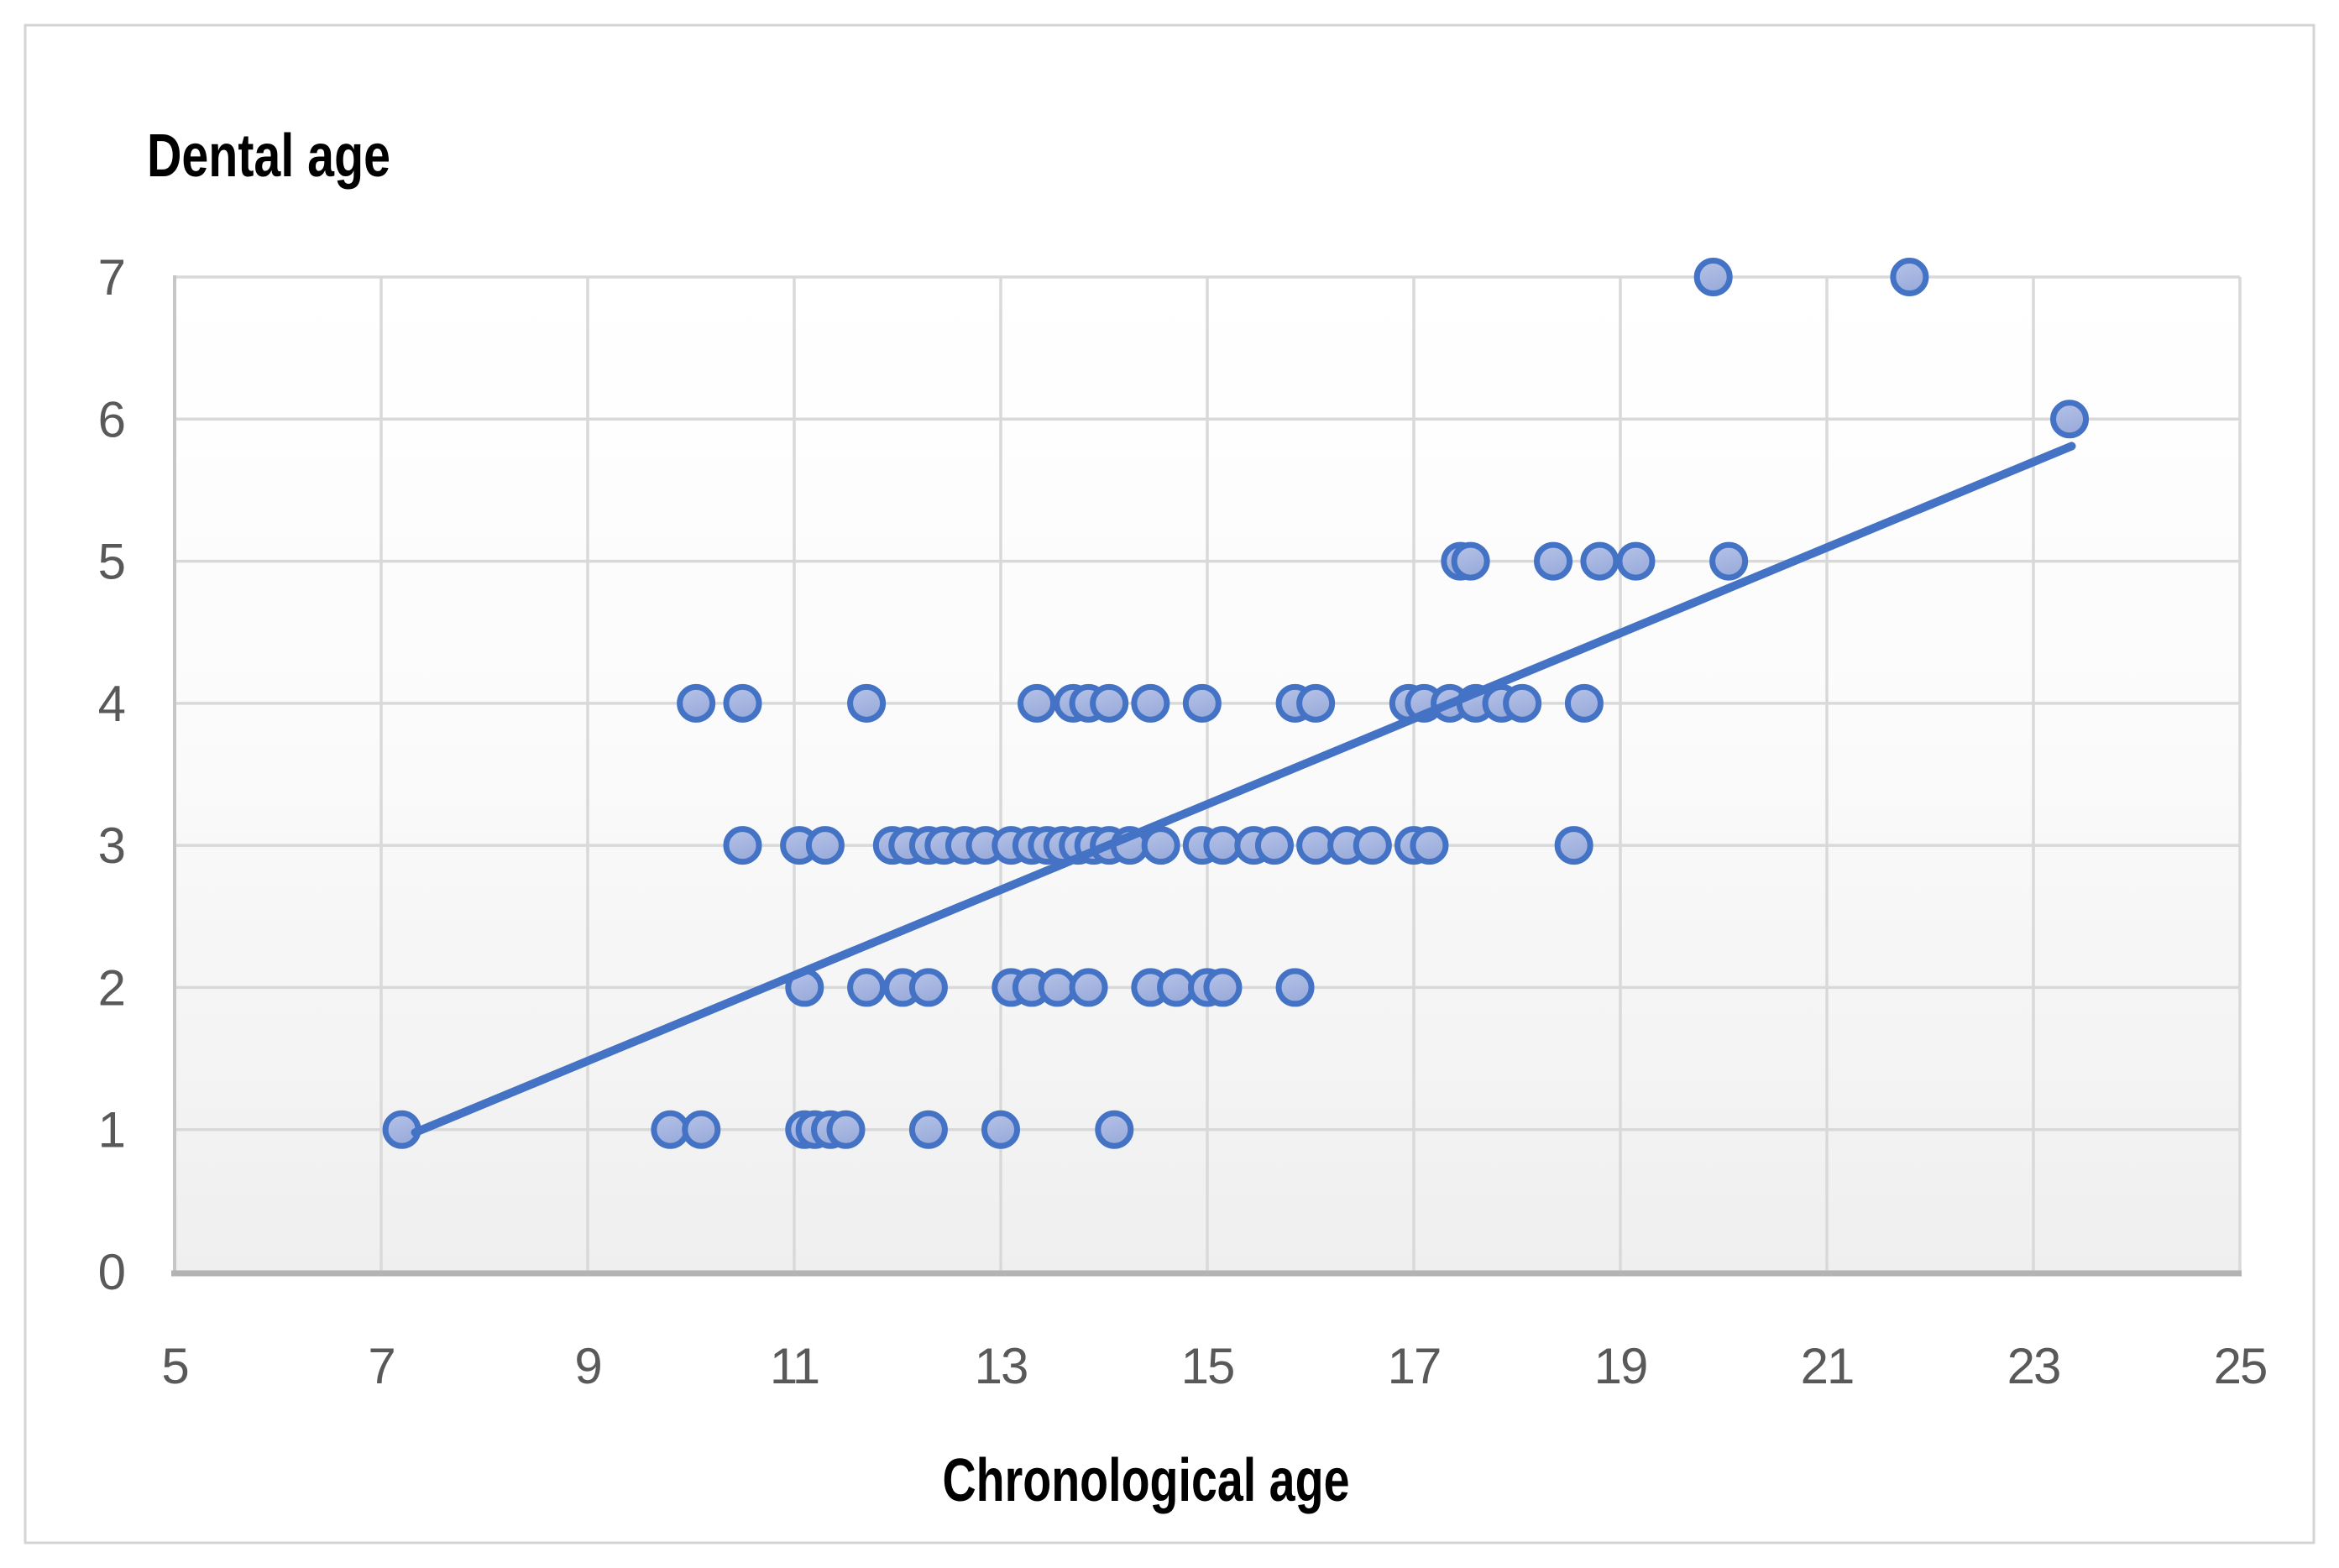  Describe the element at coordinates (2034, 1366) in the screenshot. I see `x-tick-label: 23` at that location.